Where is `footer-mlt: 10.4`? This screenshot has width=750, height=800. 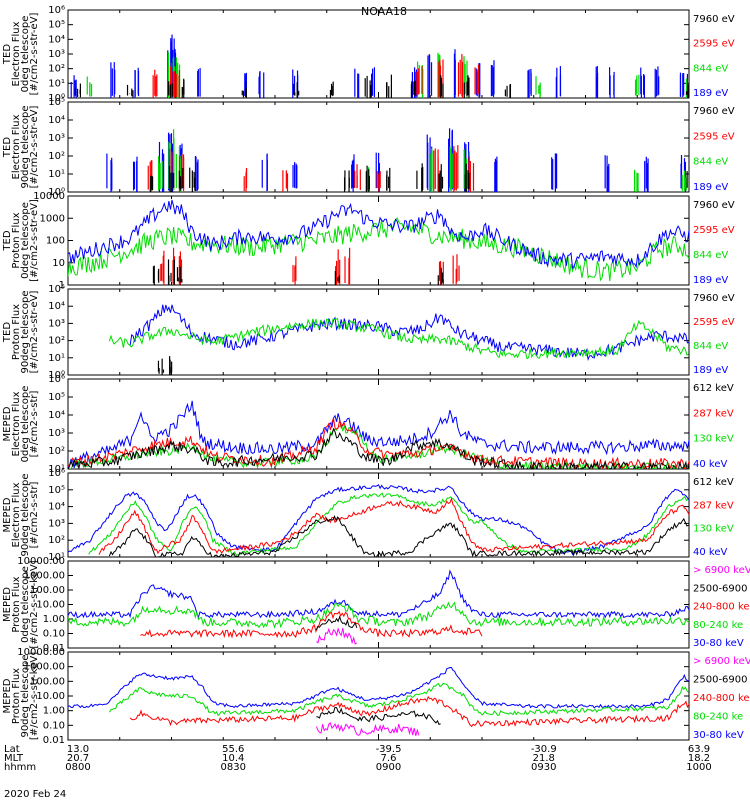
footer-mlt: 10.4 is located at coordinates (233, 758).